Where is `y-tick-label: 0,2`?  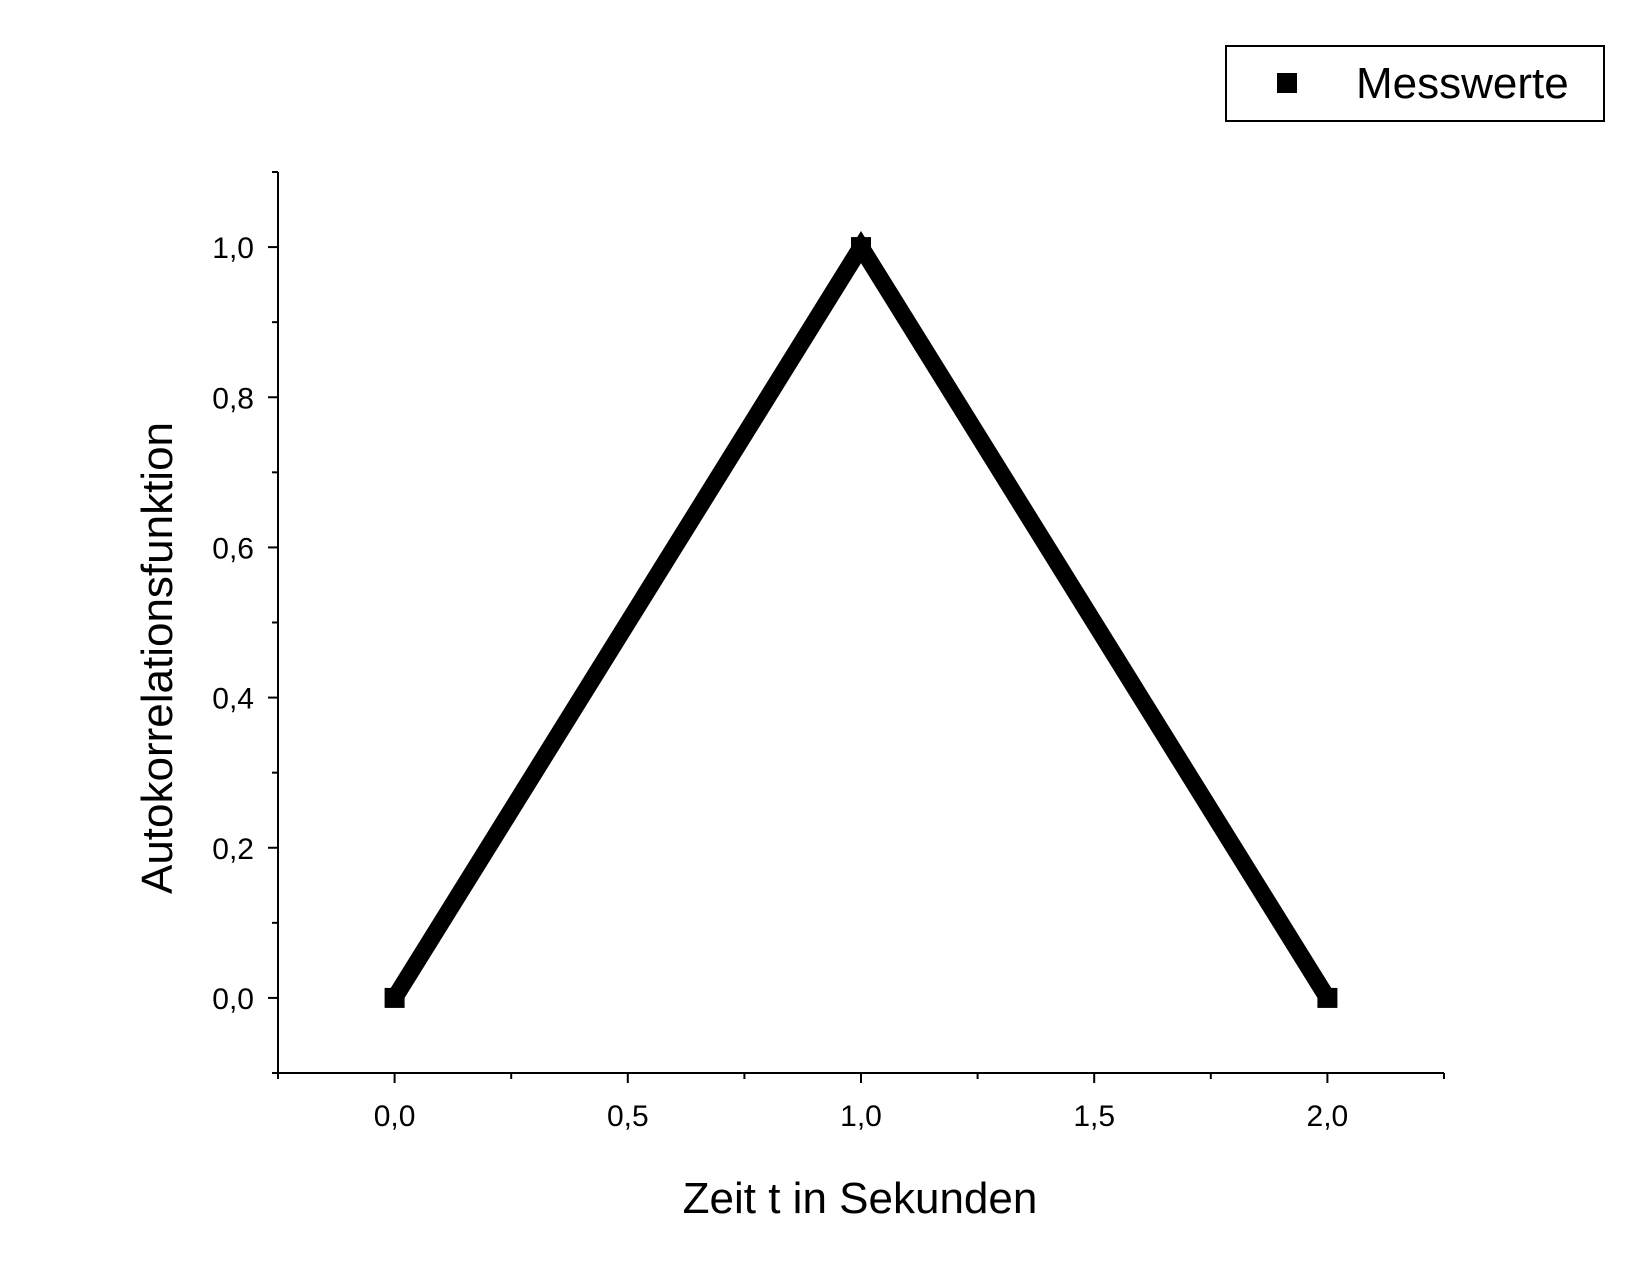 y-tick-label: 0,2 is located at coordinates (233, 849).